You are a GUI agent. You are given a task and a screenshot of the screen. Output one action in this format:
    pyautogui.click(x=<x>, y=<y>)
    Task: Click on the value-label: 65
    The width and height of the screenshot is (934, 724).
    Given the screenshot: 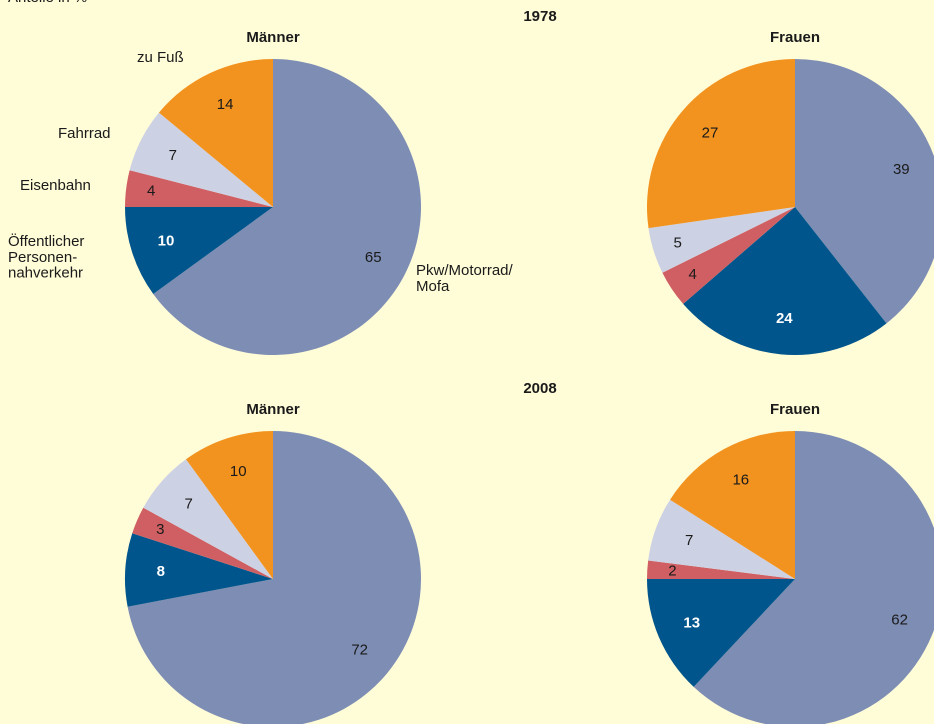 What is the action you would take?
    pyautogui.click(x=373, y=257)
    